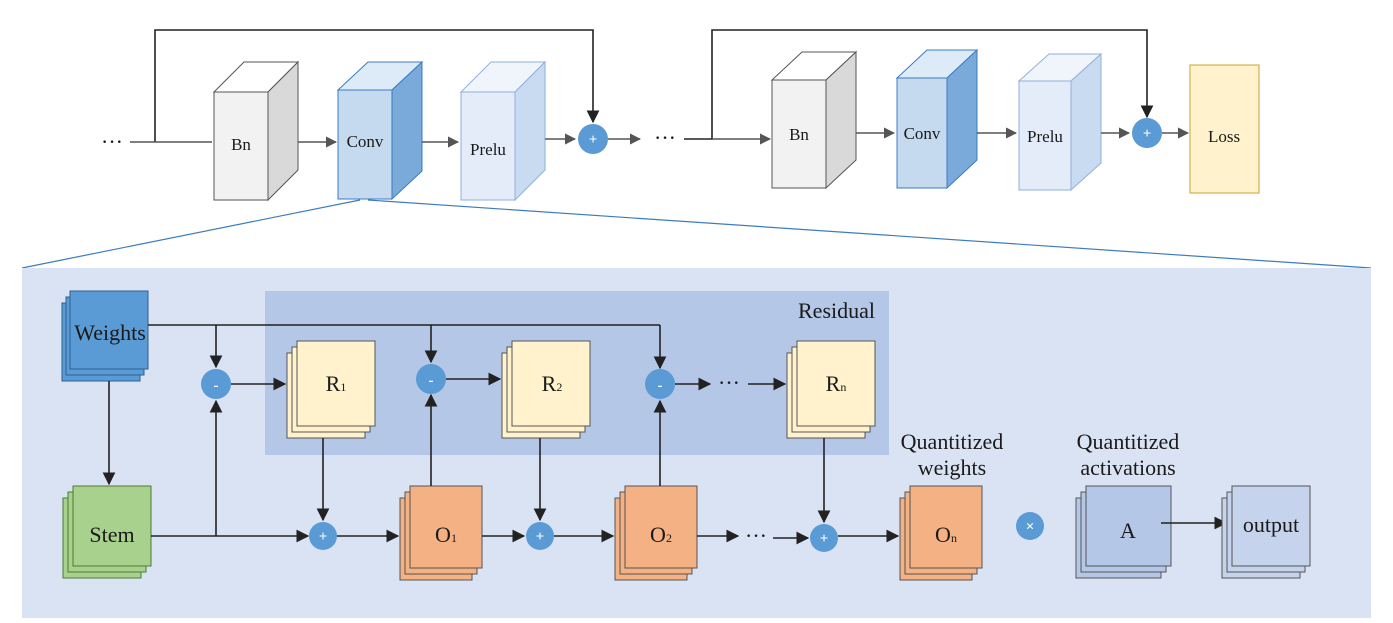  I want to click on activation-stack: A, so click(1123, 532).